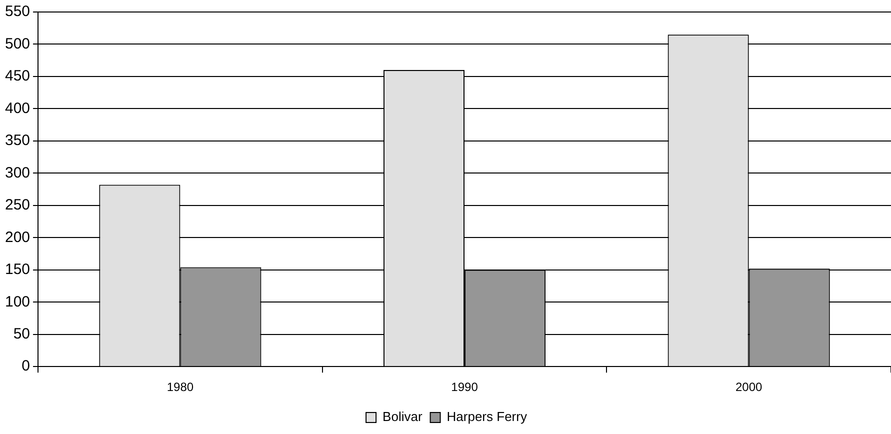 This screenshot has height=434, width=891. What do you see at coordinates (17, 269) in the screenshot?
I see `y-tick-label: 150` at bounding box center [17, 269].